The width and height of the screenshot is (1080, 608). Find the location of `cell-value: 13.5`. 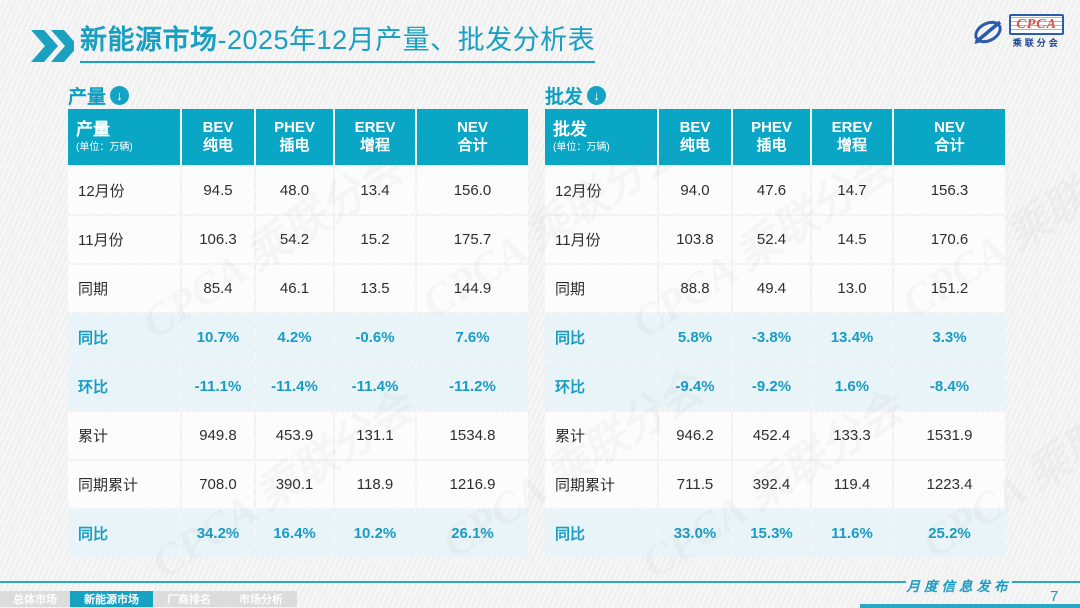

cell-value: 13.5 is located at coordinates (375, 288).